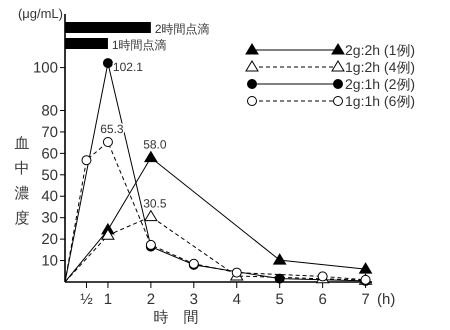 This screenshot has width=450, height=330. Describe the element at coordinates (22, 181) in the screenshot. I see `y-axis-title: 血中濃度` at that location.